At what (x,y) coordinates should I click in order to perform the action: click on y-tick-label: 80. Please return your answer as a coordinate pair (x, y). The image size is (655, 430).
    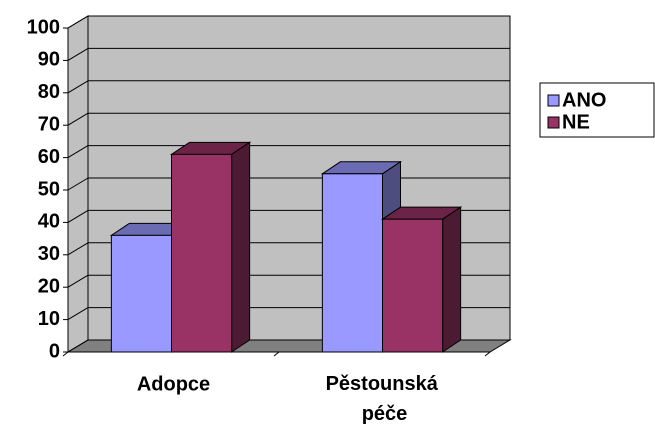
    Looking at the image, I should click on (49, 92).